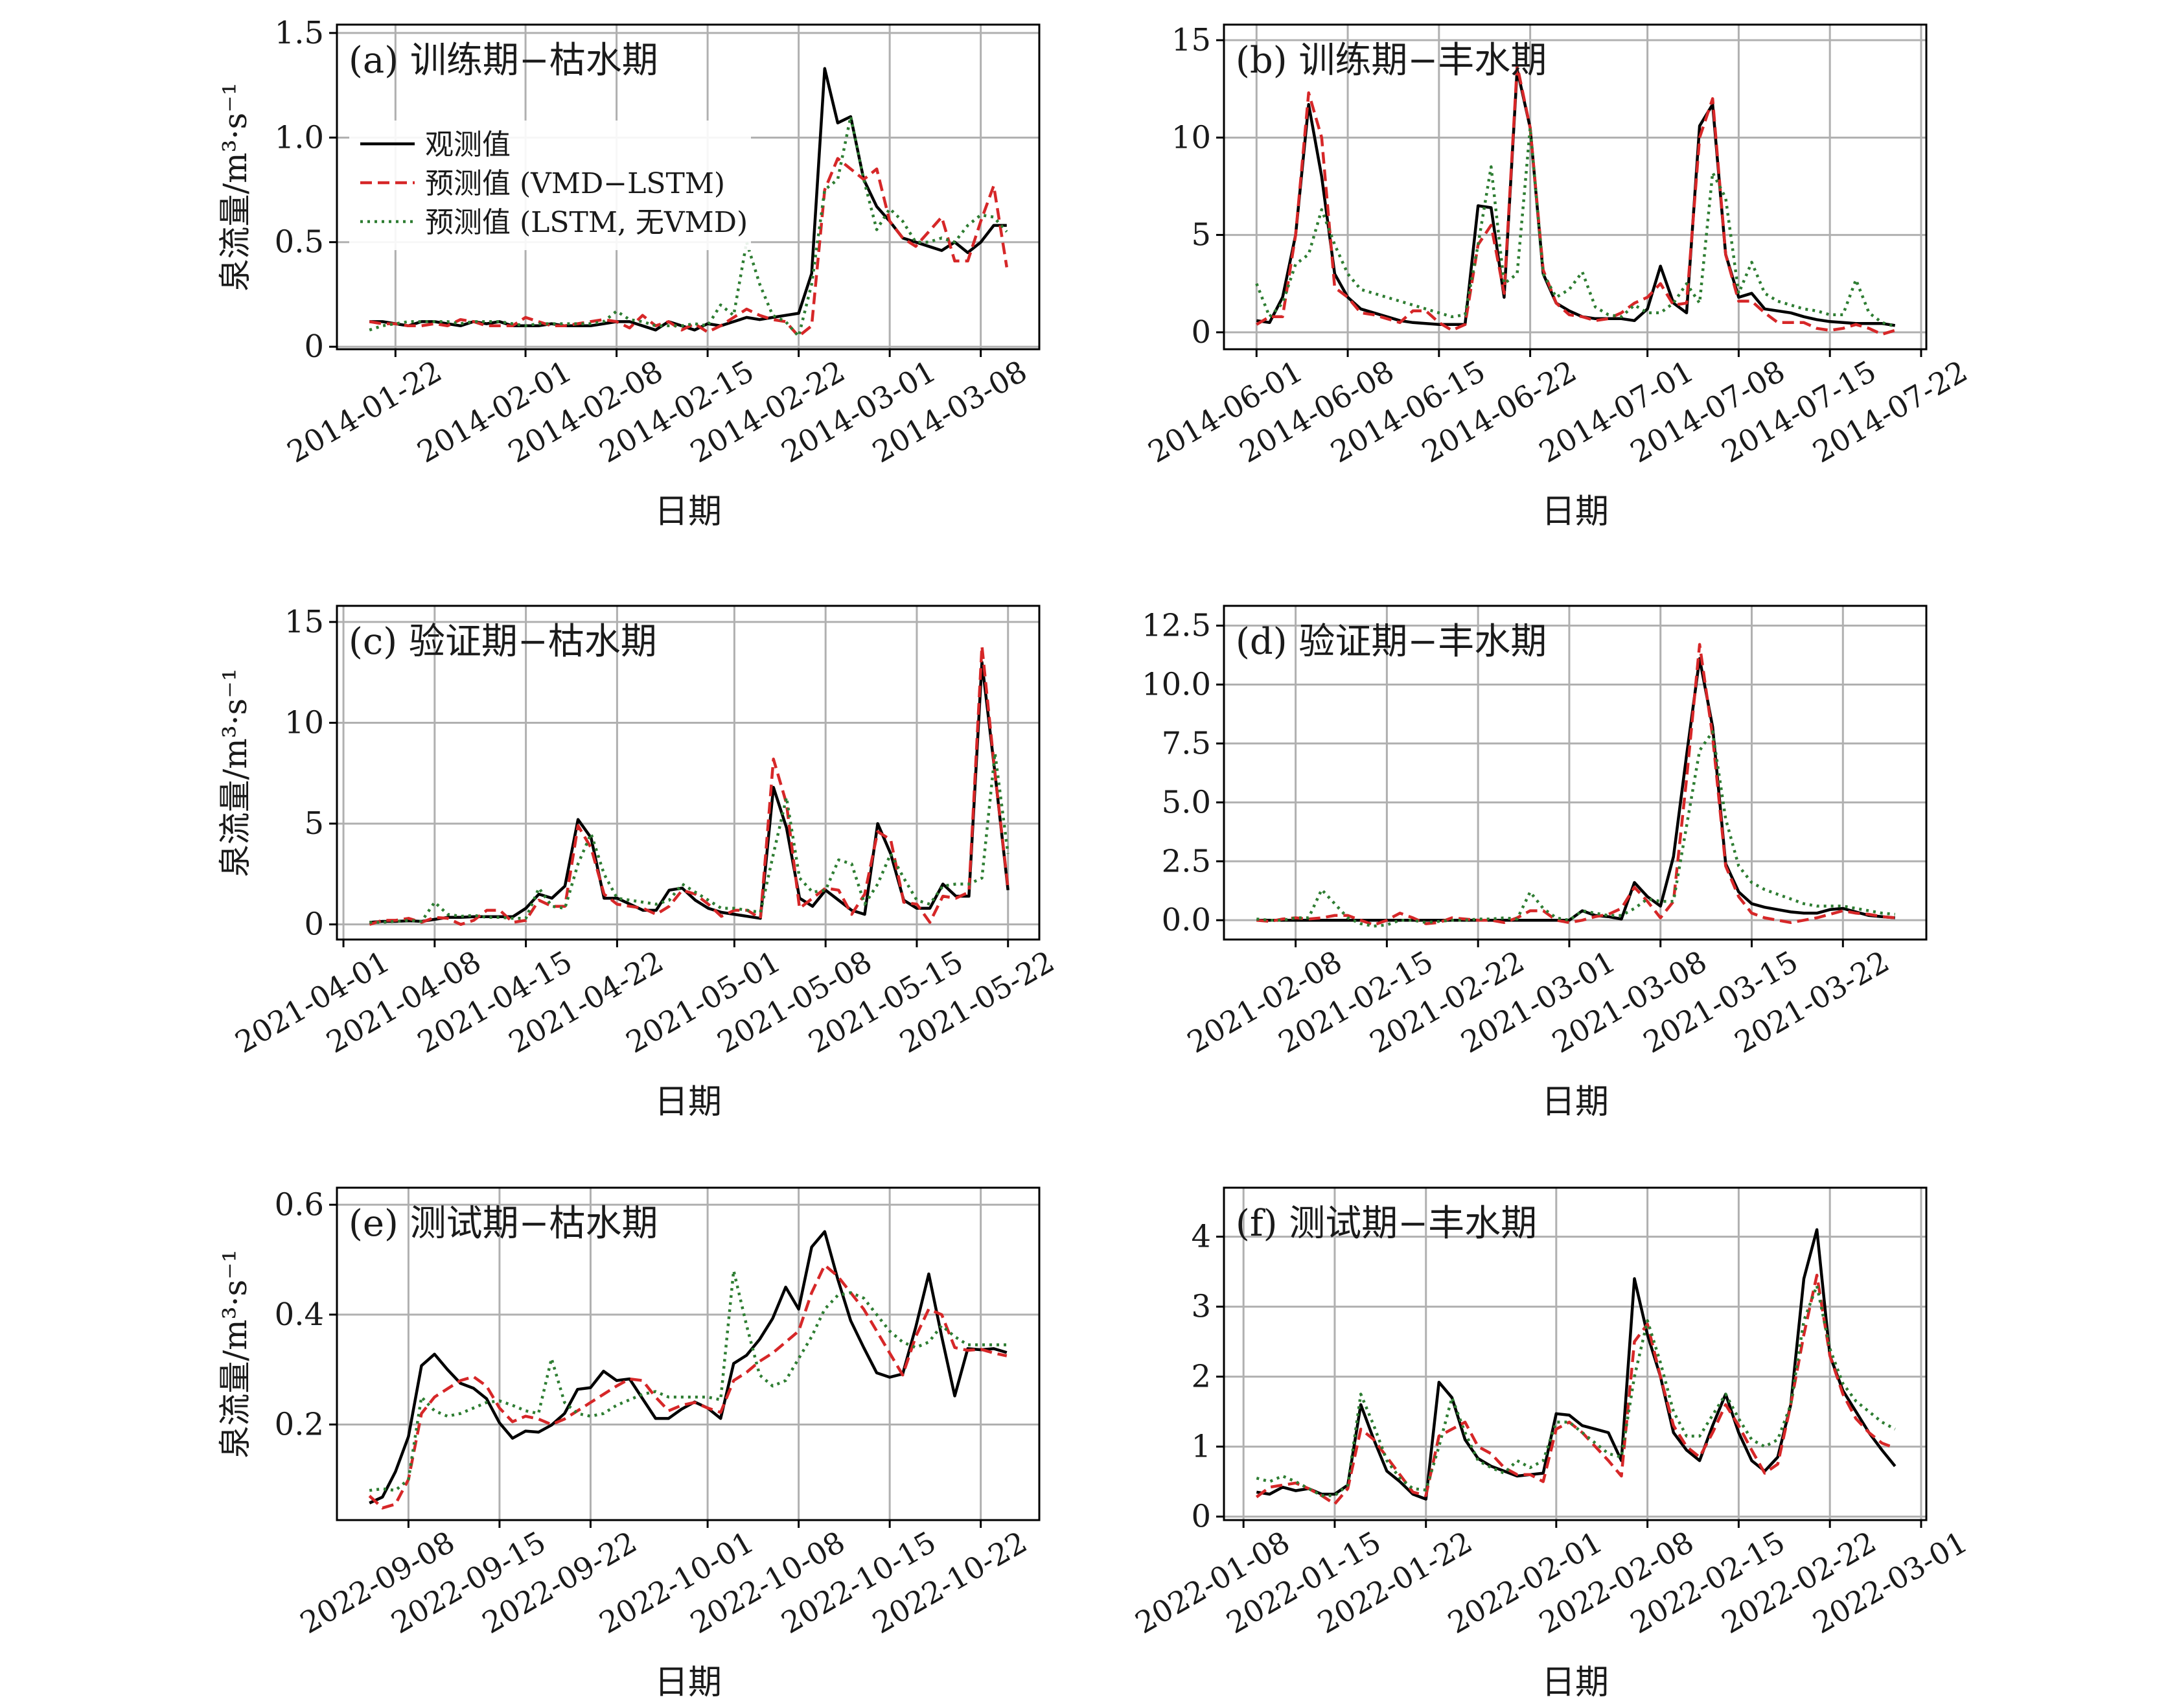  I want to click on panel-title: (a) 训练期−枯水期, so click(503, 61).